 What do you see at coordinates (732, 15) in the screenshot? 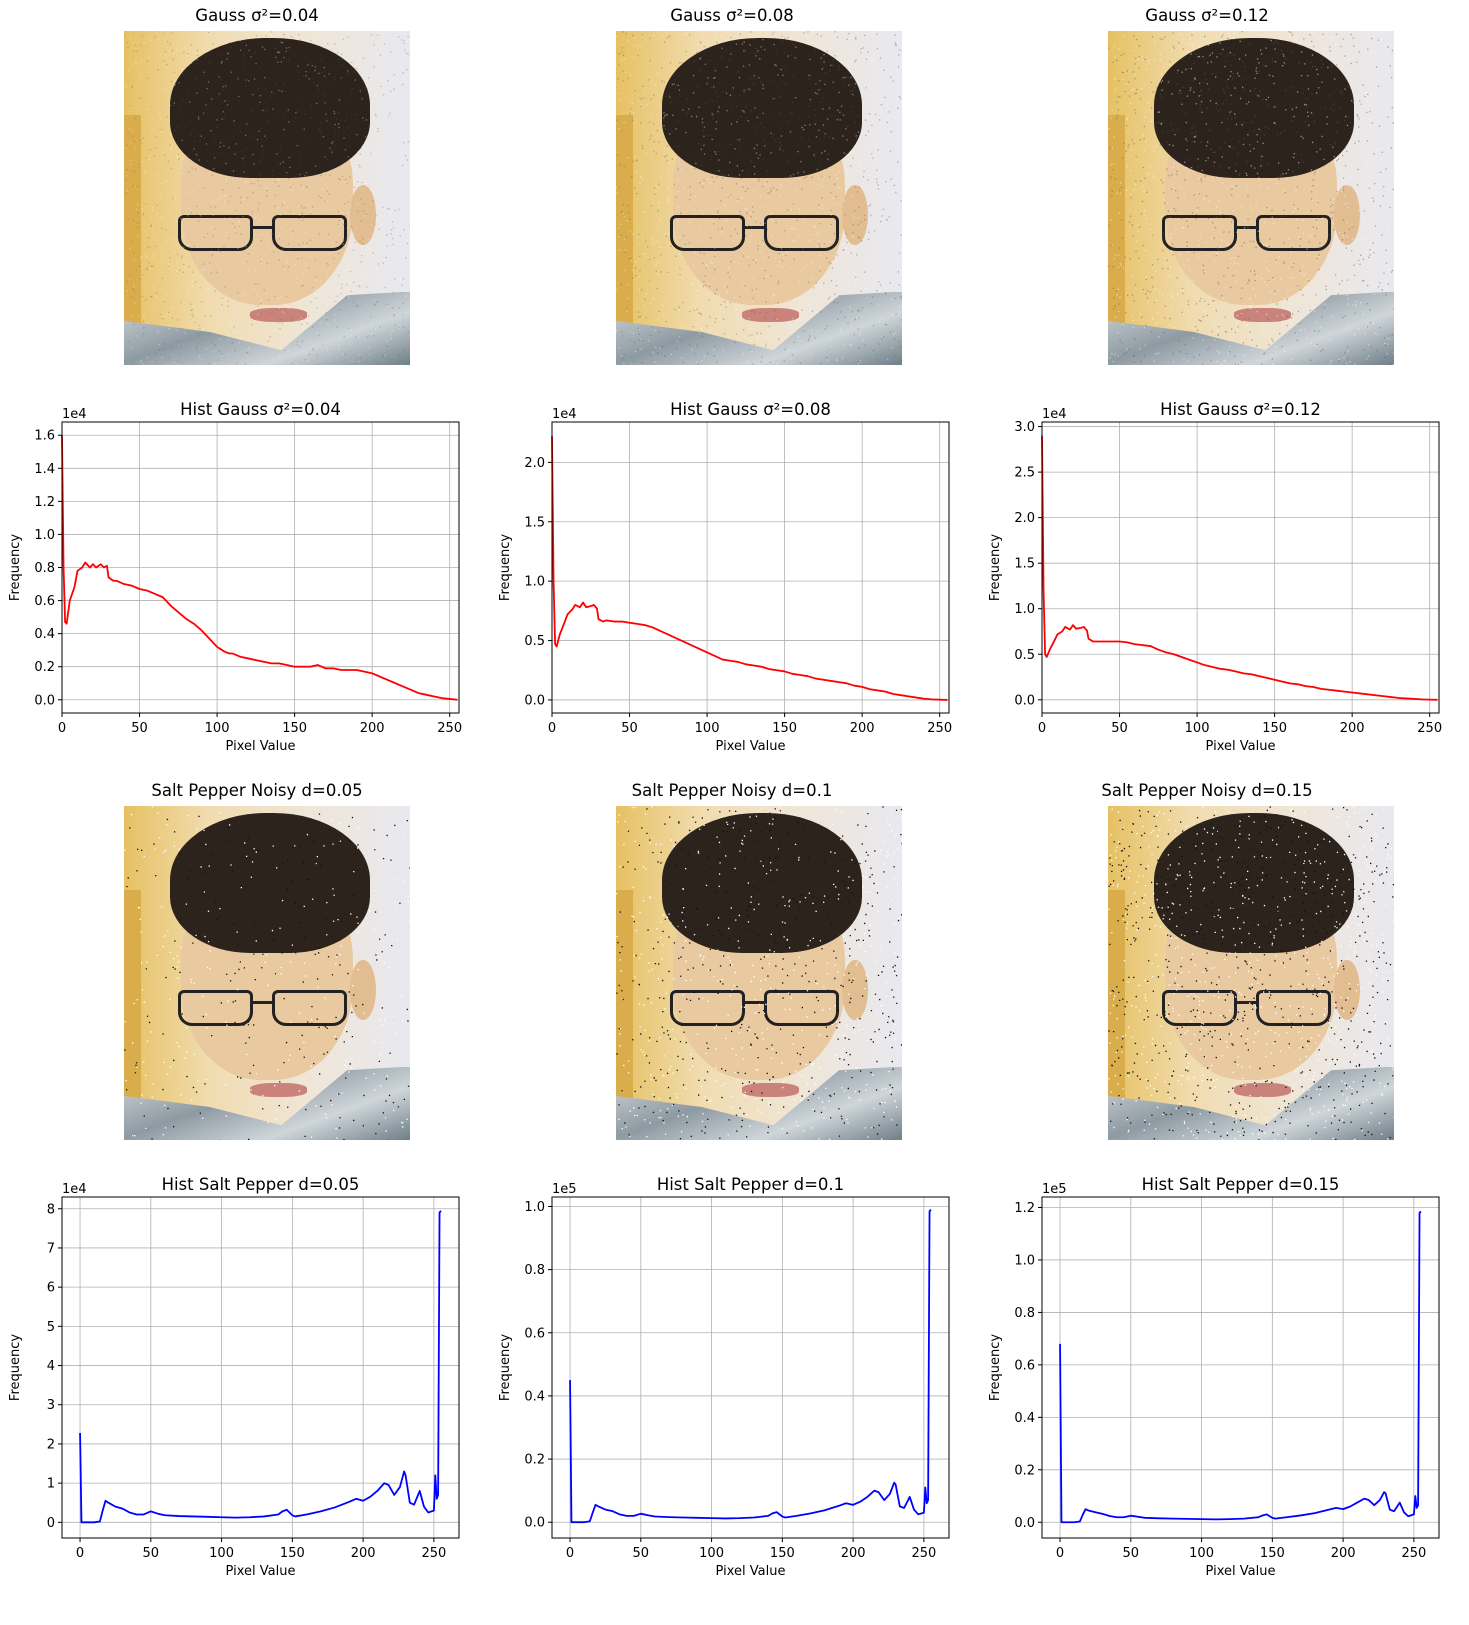
I see `photo-title: Gauss σ²=0.08` at bounding box center [732, 15].